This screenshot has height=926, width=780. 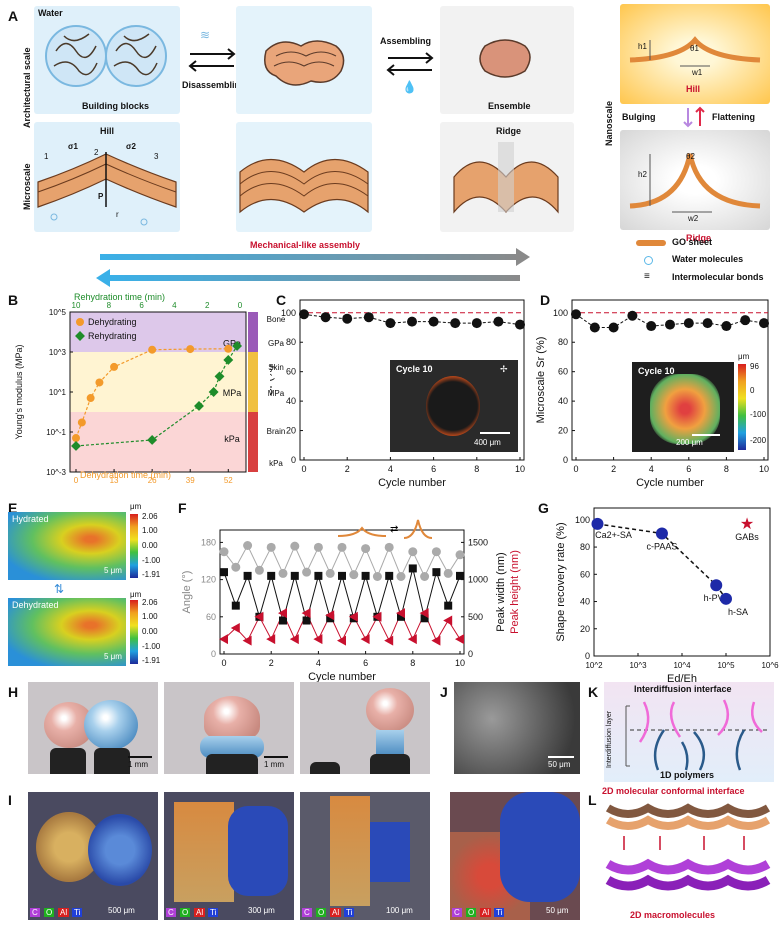 I want to click on y-right-label: Peak height (nm), so click(x=515, y=592).